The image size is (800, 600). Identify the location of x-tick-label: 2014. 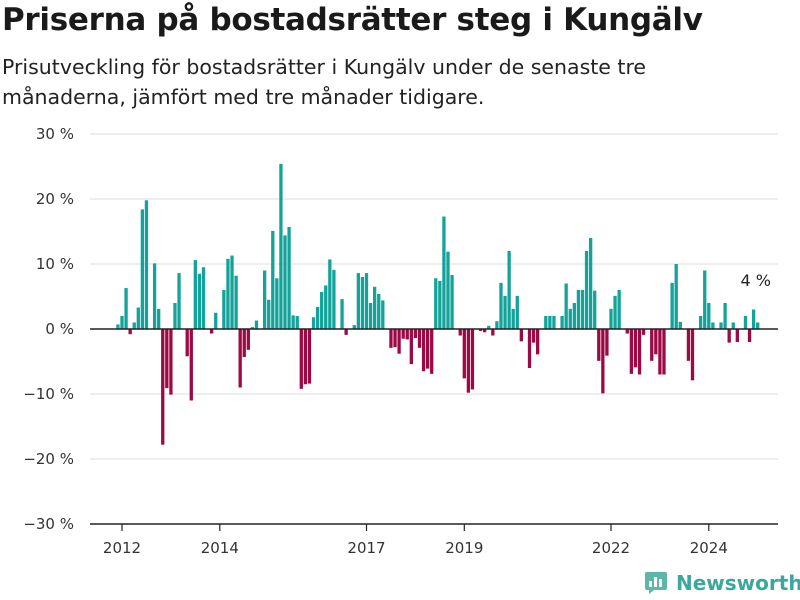
(220, 548).